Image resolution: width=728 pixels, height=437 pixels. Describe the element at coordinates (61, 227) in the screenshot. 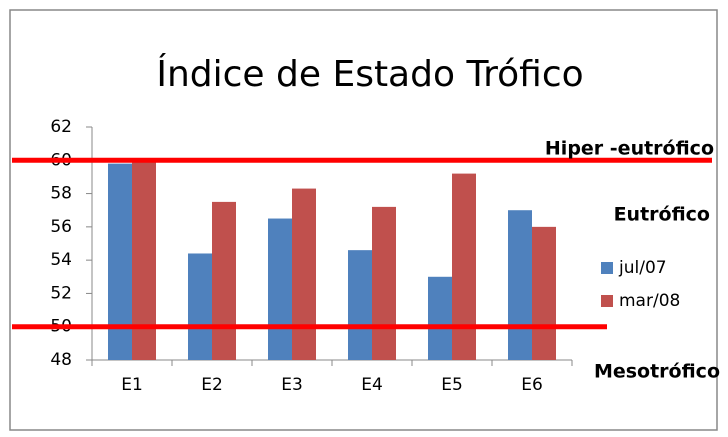

I see `y-tick-label: 56` at that location.